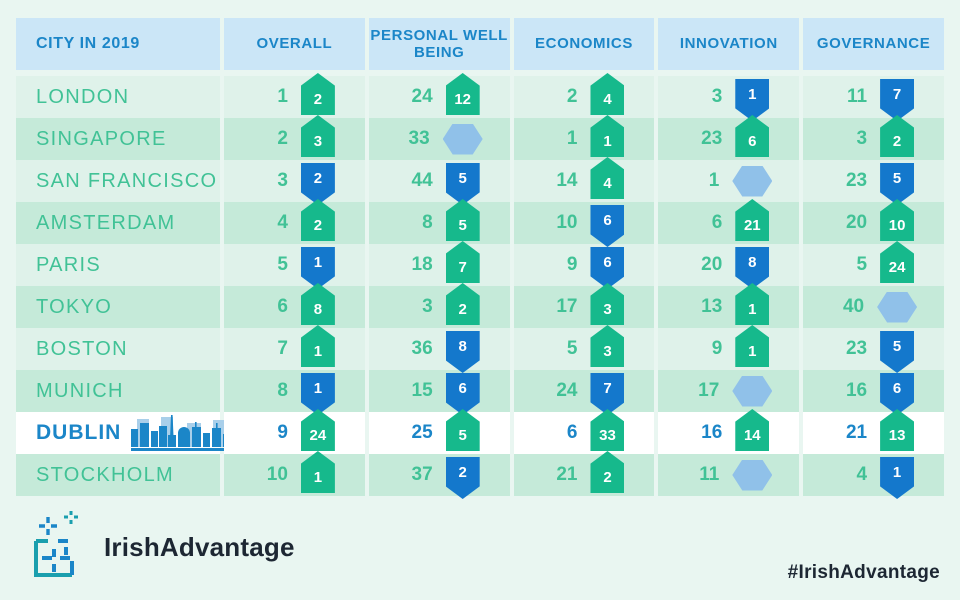  I want to click on rank-down-badge: 2, so click(317, 184).